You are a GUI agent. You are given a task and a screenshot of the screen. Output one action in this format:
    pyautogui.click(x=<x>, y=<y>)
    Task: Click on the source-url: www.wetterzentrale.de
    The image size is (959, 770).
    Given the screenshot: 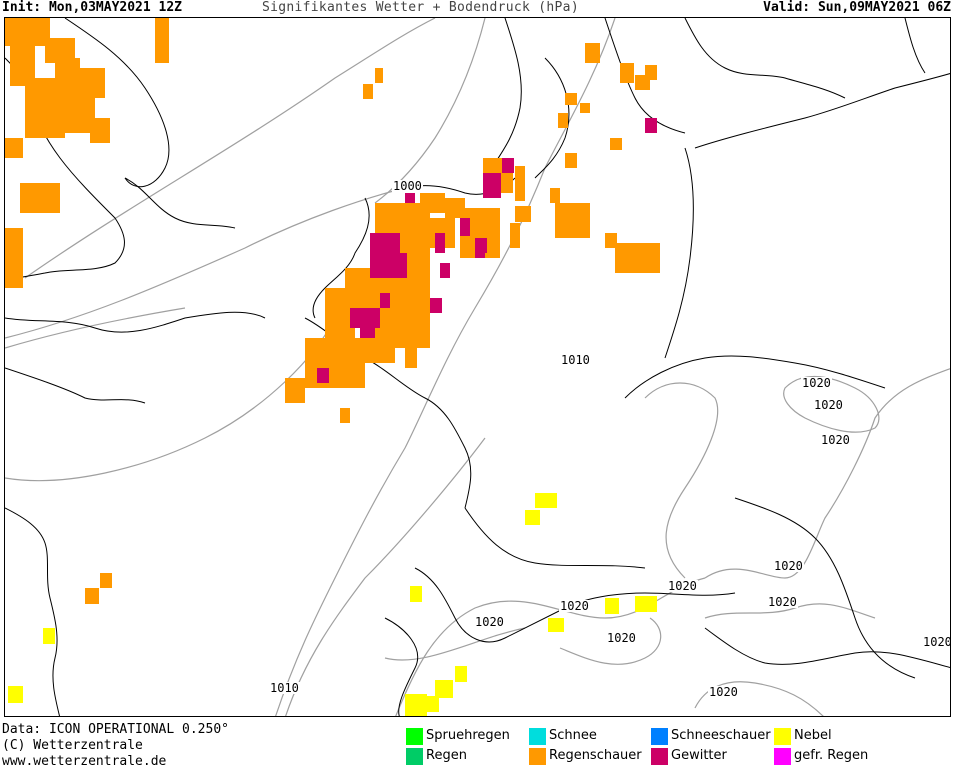 What is the action you would take?
    pyautogui.click(x=84, y=761)
    